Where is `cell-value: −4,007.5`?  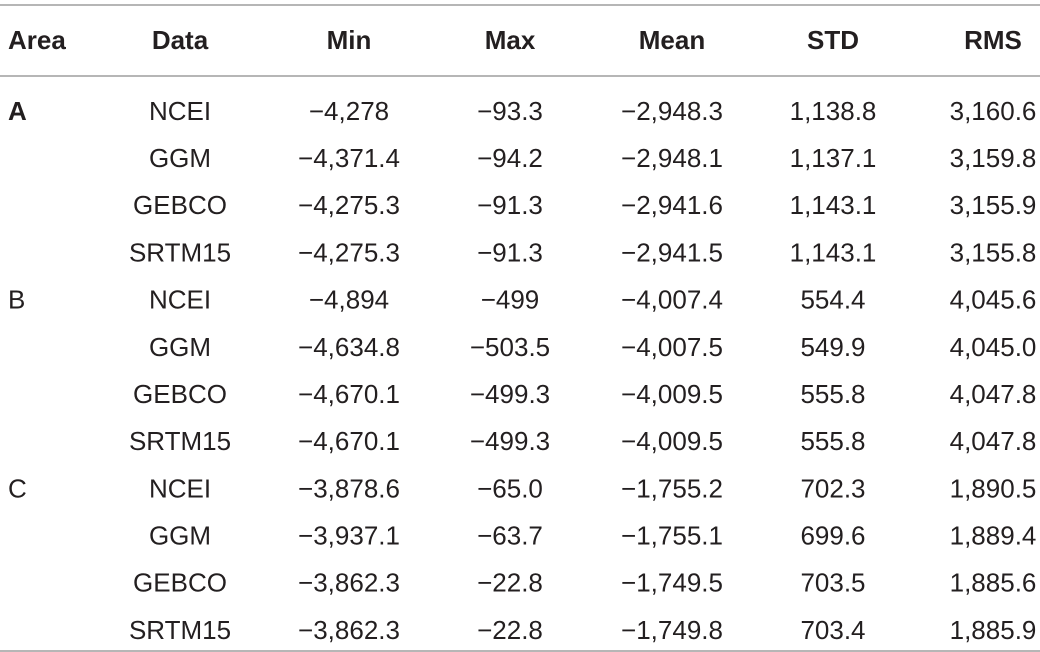 cell-value: −4,007.5 is located at coordinates (672, 347).